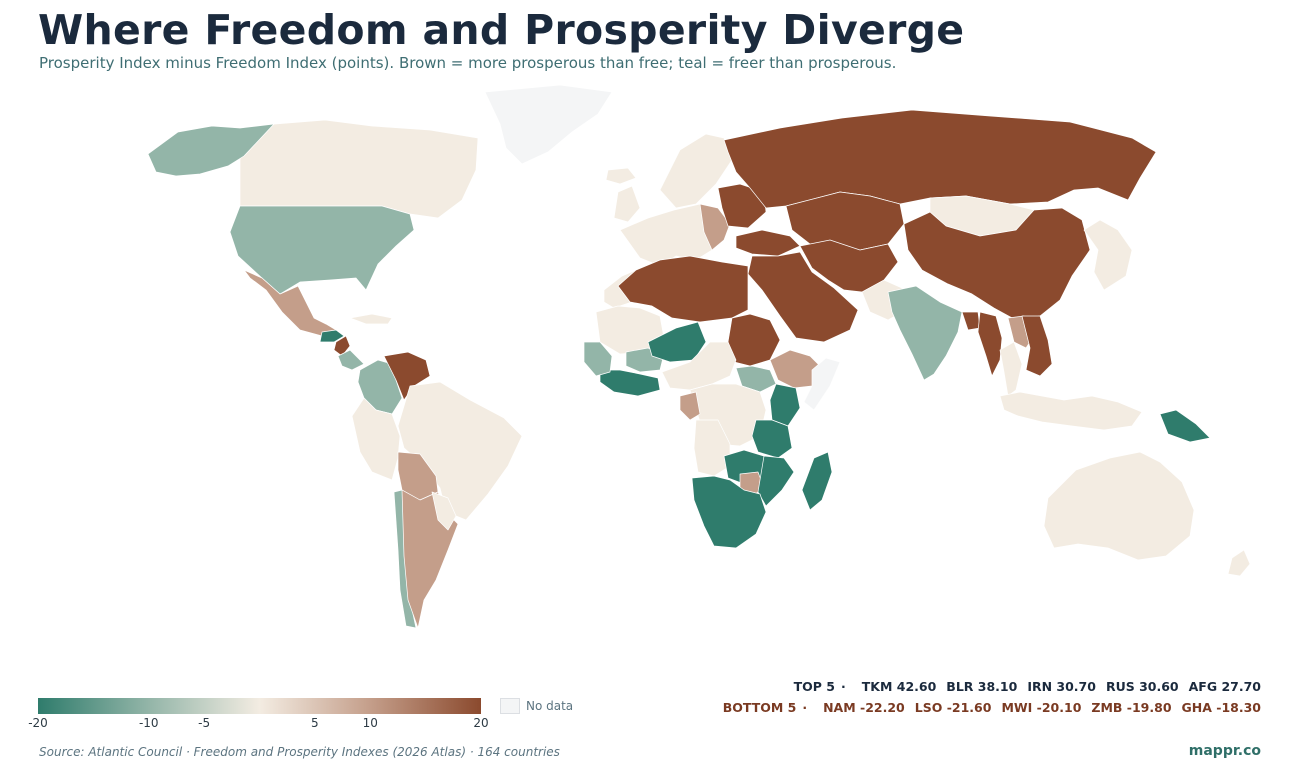  What do you see at coordinates (729, 512) in the screenshot?
I see `region-southern-africa` at bounding box center [729, 512].